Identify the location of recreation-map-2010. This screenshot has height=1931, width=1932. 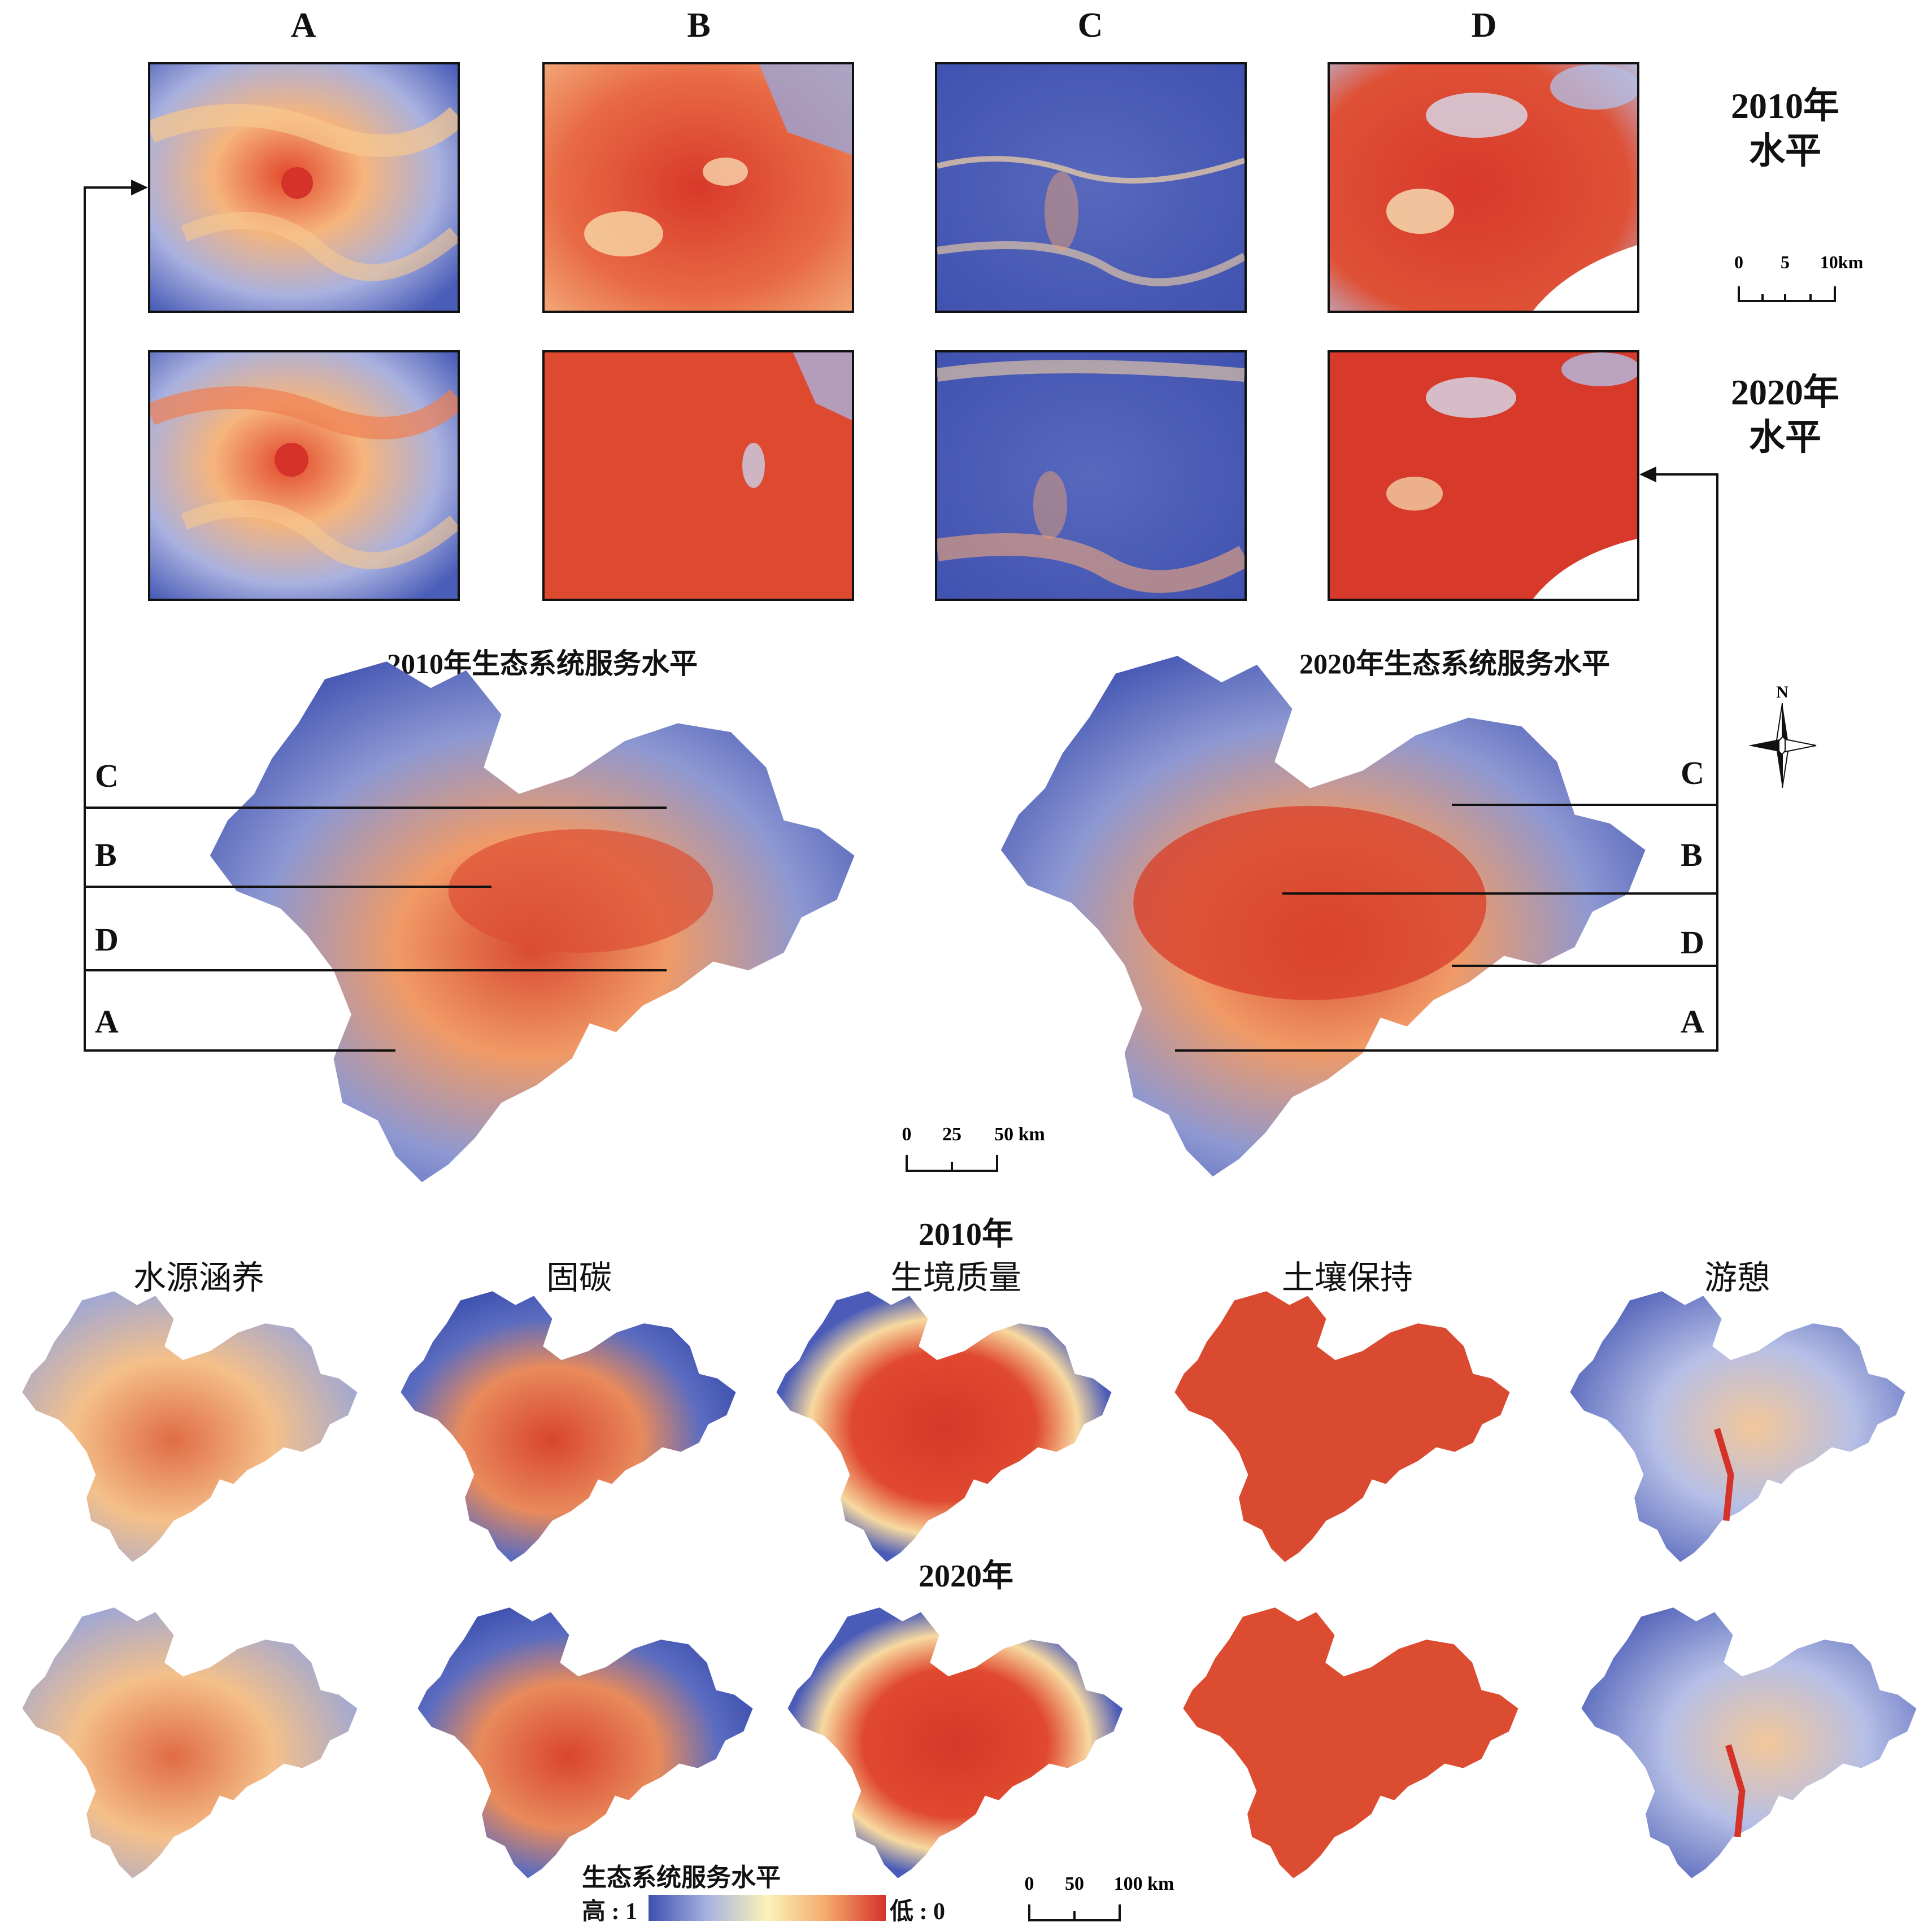
(1737, 1427).